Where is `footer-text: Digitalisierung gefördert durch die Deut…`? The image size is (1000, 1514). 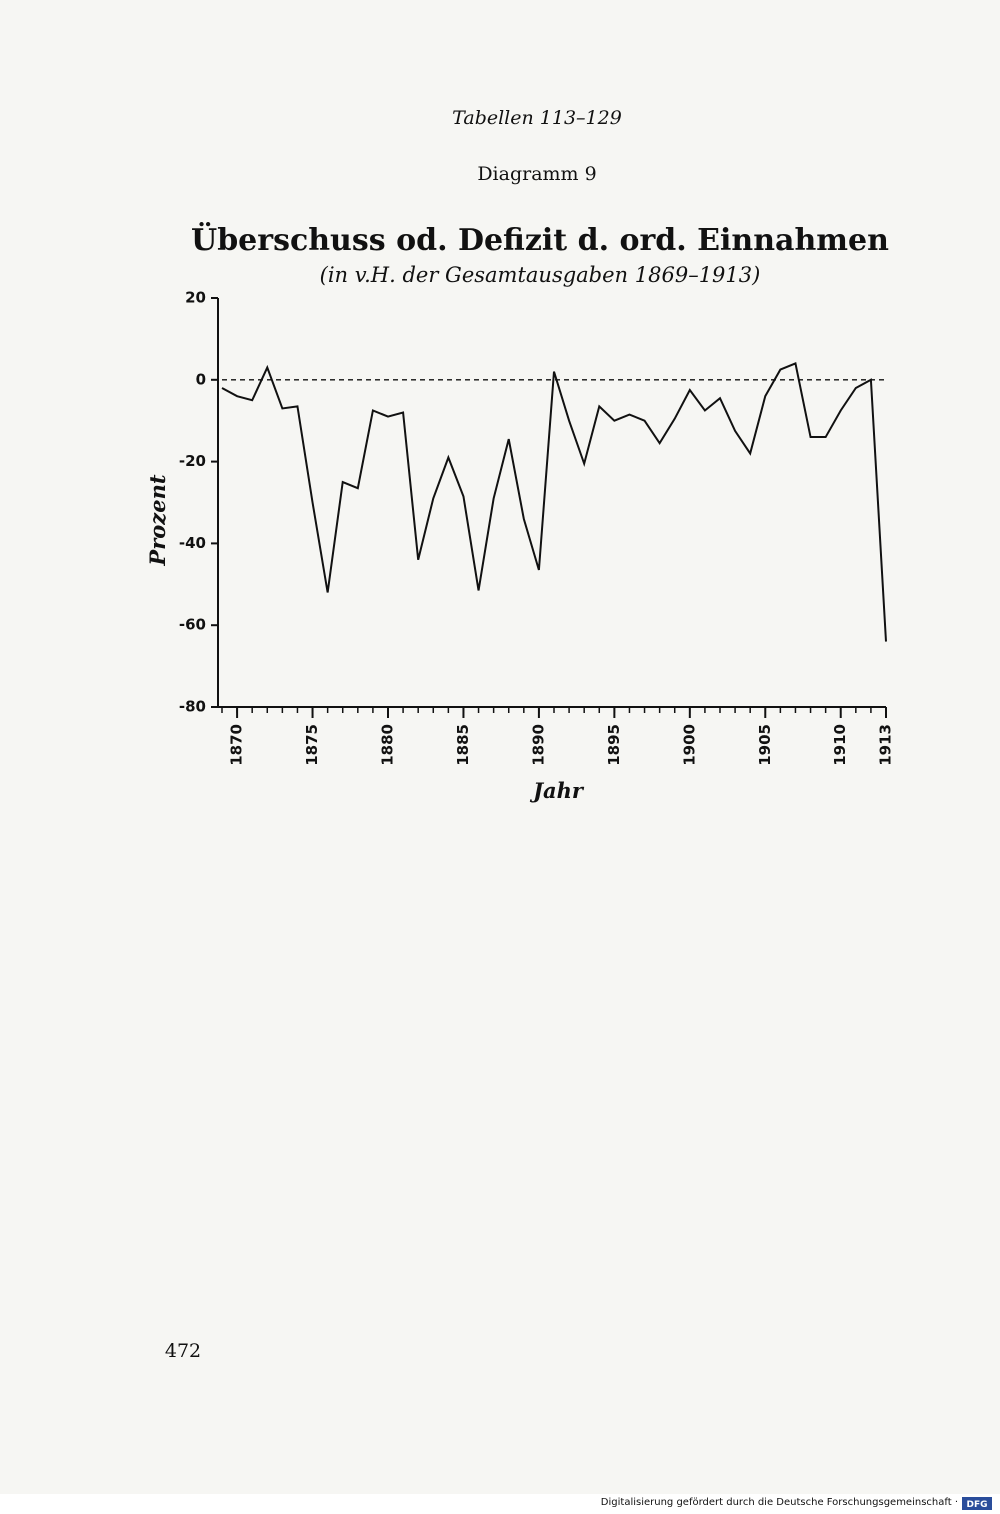
footer-text: Digitalisierung gefördert durch die Deut… is located at coordinates (779, 1502).